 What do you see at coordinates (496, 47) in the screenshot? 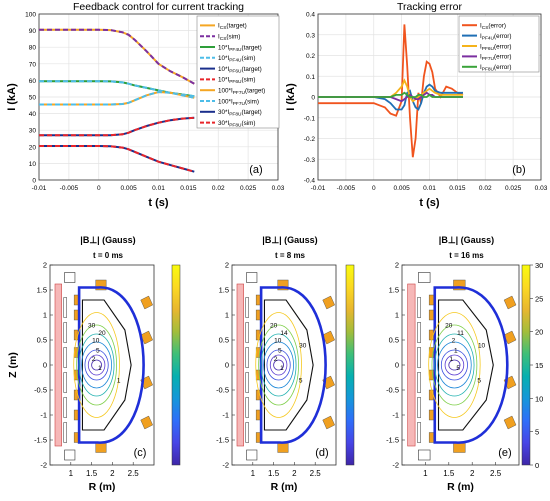
I see `legend-entry: IPF6U(error)` at bounding box center [496, 47].